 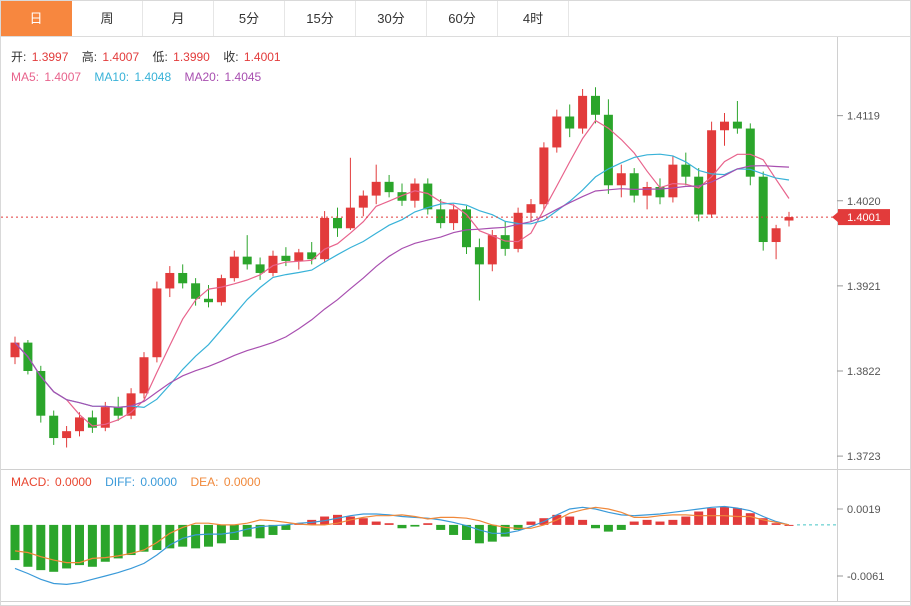 I want to click on svg-text: 1.3921, so click(x=864, y=287).